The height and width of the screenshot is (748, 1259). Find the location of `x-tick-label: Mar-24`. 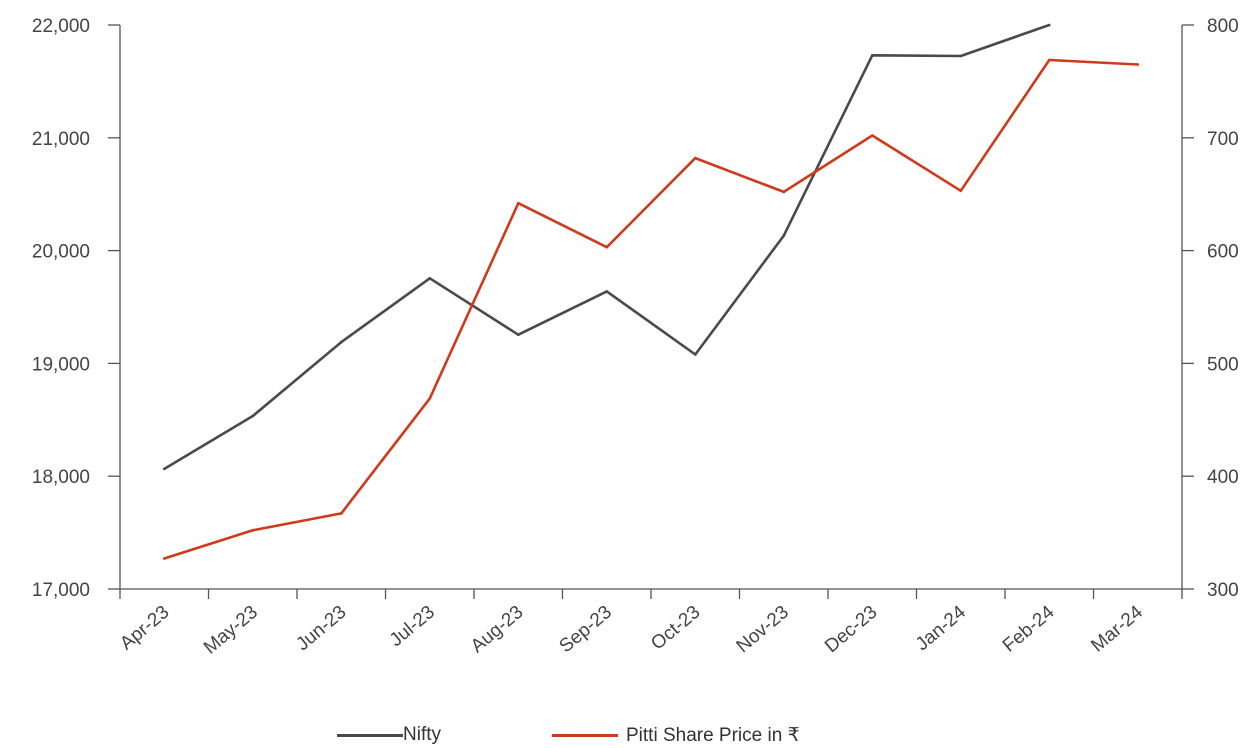

x-tick-label: Mar-24 is located at coordinates (1117, 628).